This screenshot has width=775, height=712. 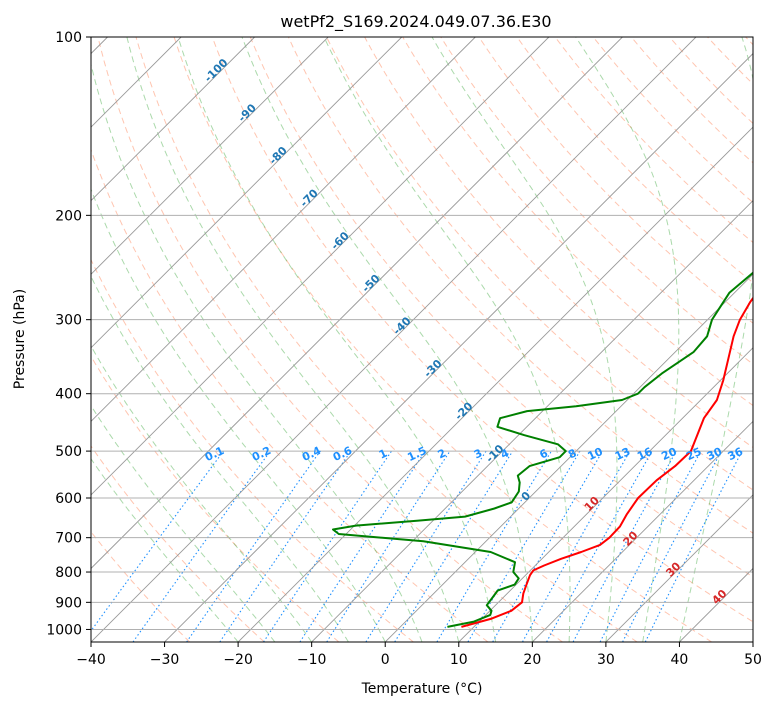 I want to click on isotherm-label: -30, so click(x=432, y=368).